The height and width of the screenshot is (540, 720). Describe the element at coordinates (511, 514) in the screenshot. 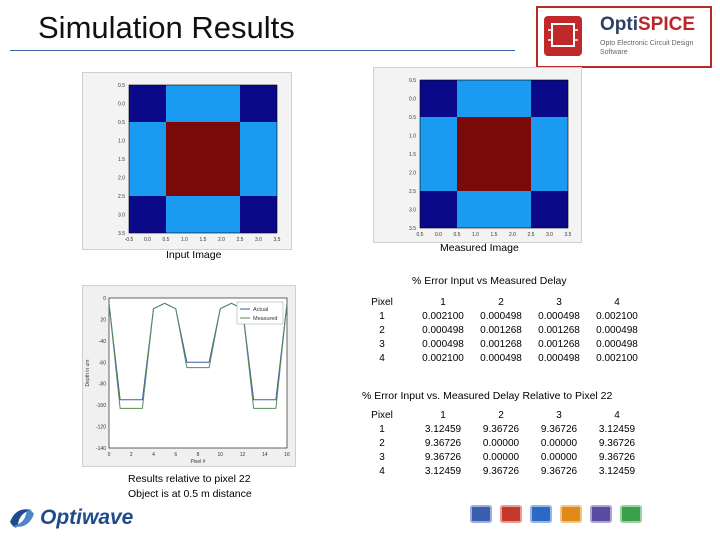

I see `circuit-icon` at that location.